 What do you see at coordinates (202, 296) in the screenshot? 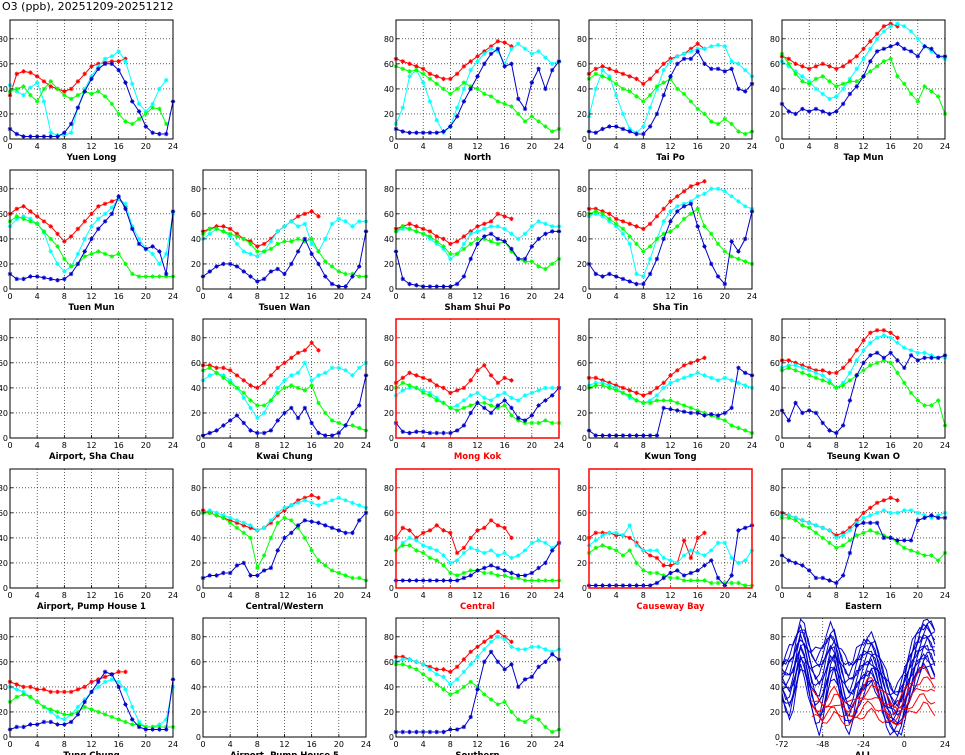
I see `x-tick-label: 0` at bounding box center [202, 296].